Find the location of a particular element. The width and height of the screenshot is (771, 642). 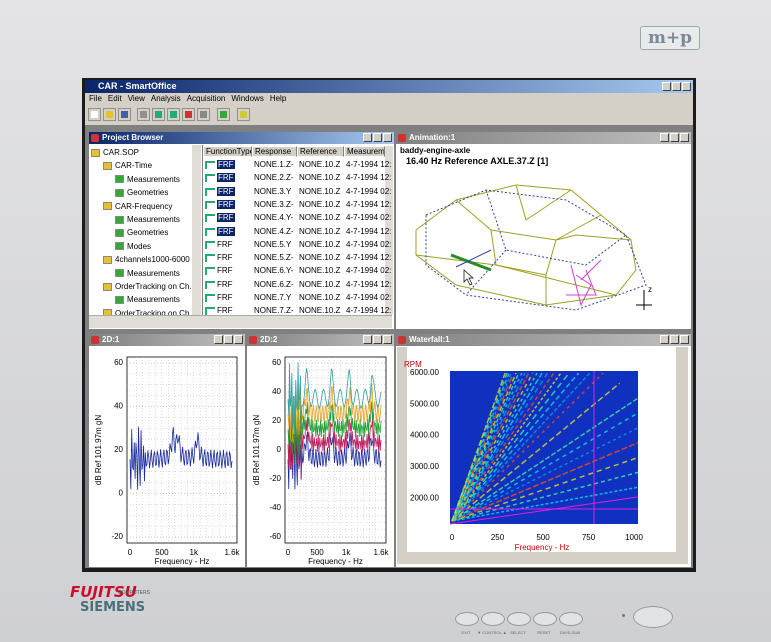

colormap is located at coordinates (544, 447).